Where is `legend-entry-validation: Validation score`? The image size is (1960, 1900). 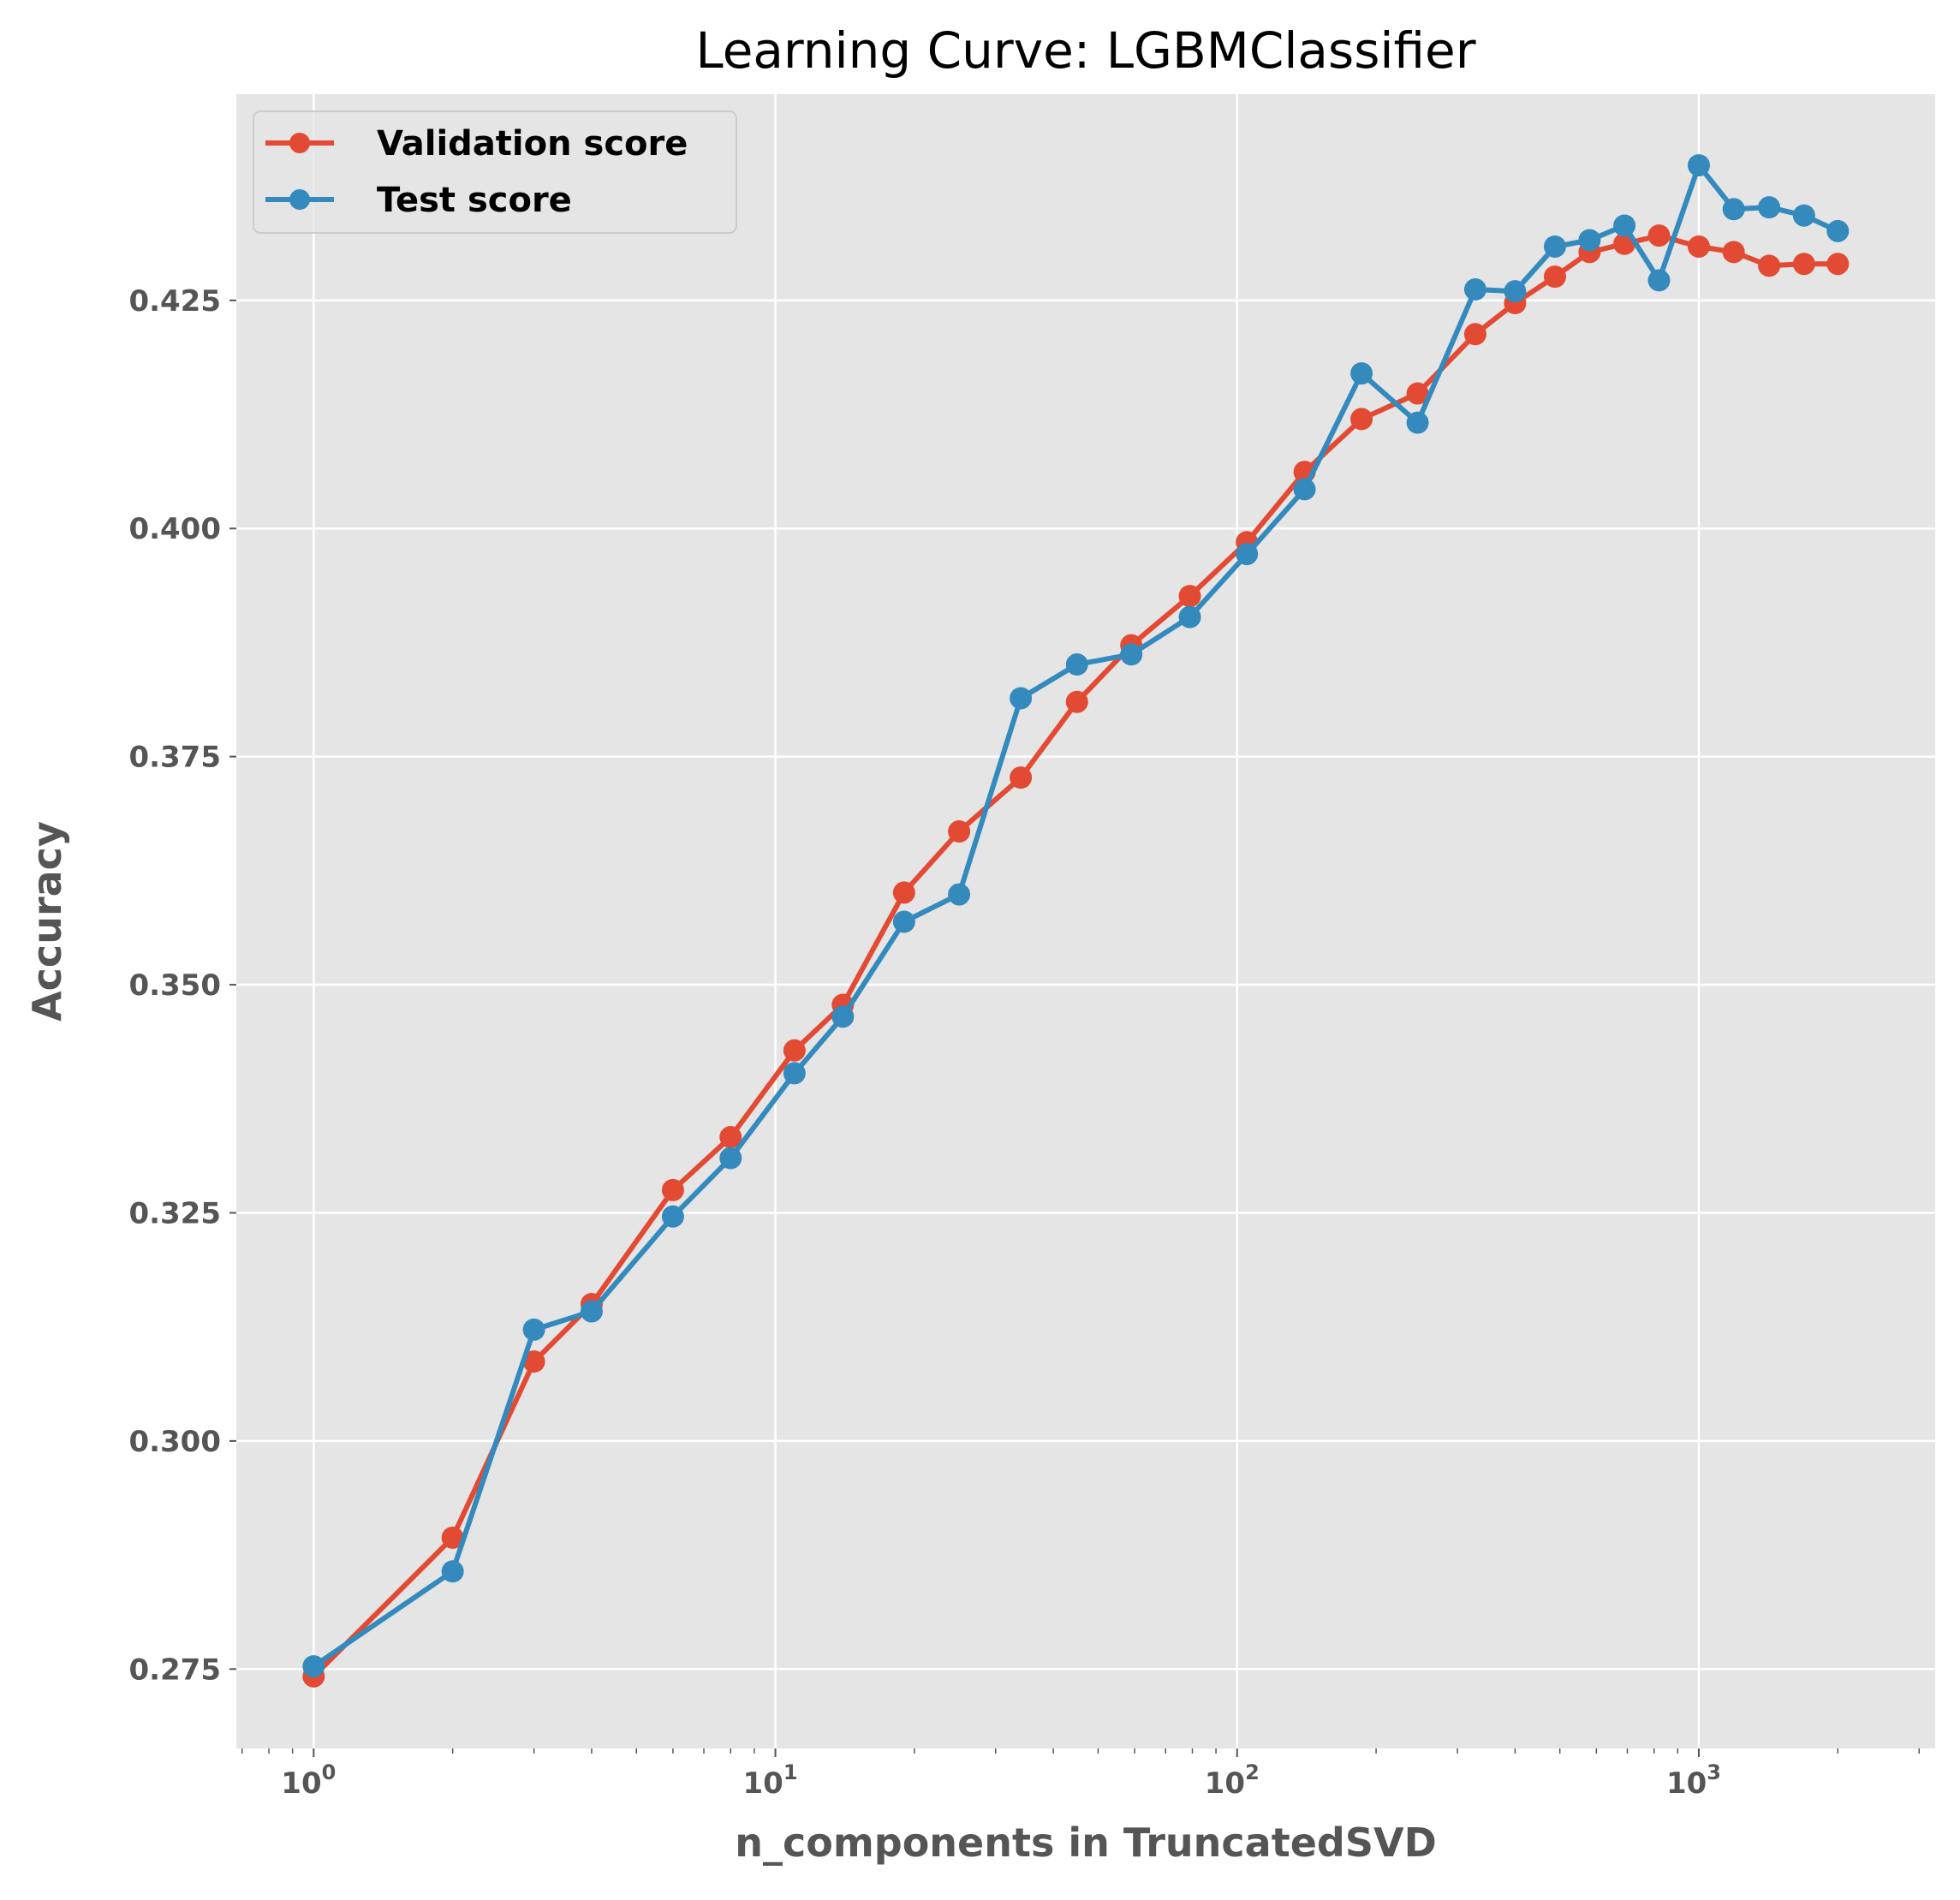 legend-entry-validation: Validation score is located at coordinates (476, 144).